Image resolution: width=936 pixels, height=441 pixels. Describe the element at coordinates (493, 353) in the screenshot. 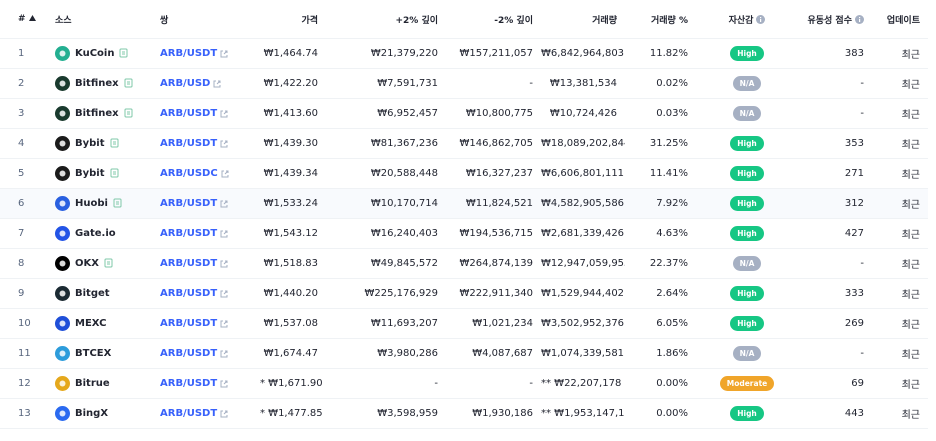

I see `minus-depth: ₩4,087,687` at that location.